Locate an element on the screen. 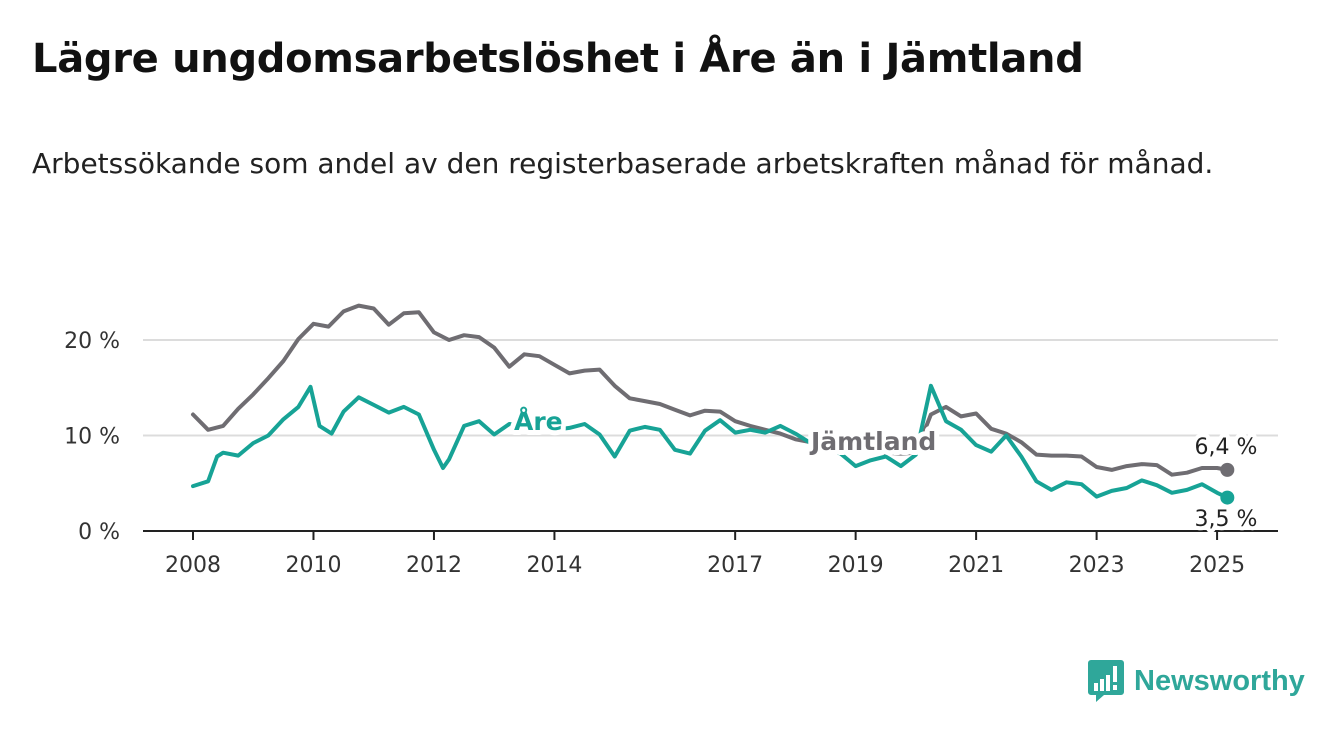 This screenshot has width=1340, height=734. series-label-jamtland-halo: Jämtland is located at coordinates (872, 441).